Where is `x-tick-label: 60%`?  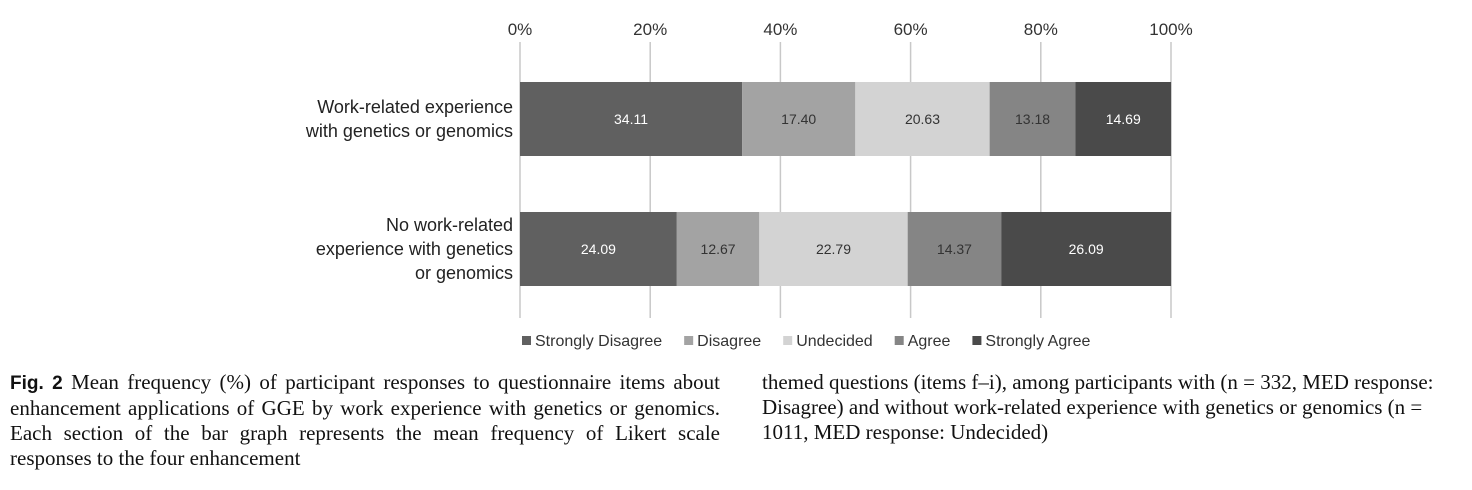 x-tick-label: 60% is located at coordinates (911, 29).